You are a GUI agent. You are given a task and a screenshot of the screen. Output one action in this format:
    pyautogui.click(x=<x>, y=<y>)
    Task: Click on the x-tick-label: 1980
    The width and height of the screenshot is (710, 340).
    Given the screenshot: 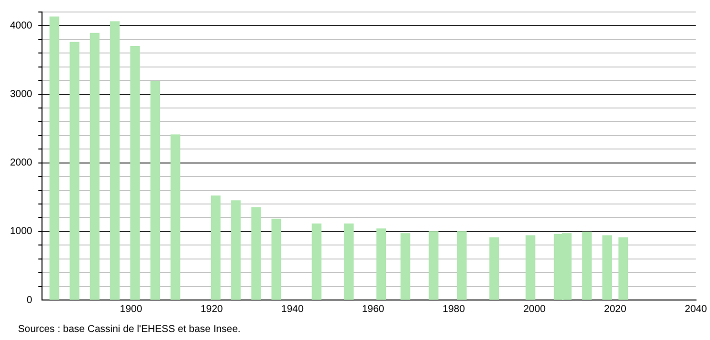 What is the action you would take?
    pyautogui.click(x=454, y=309)
    